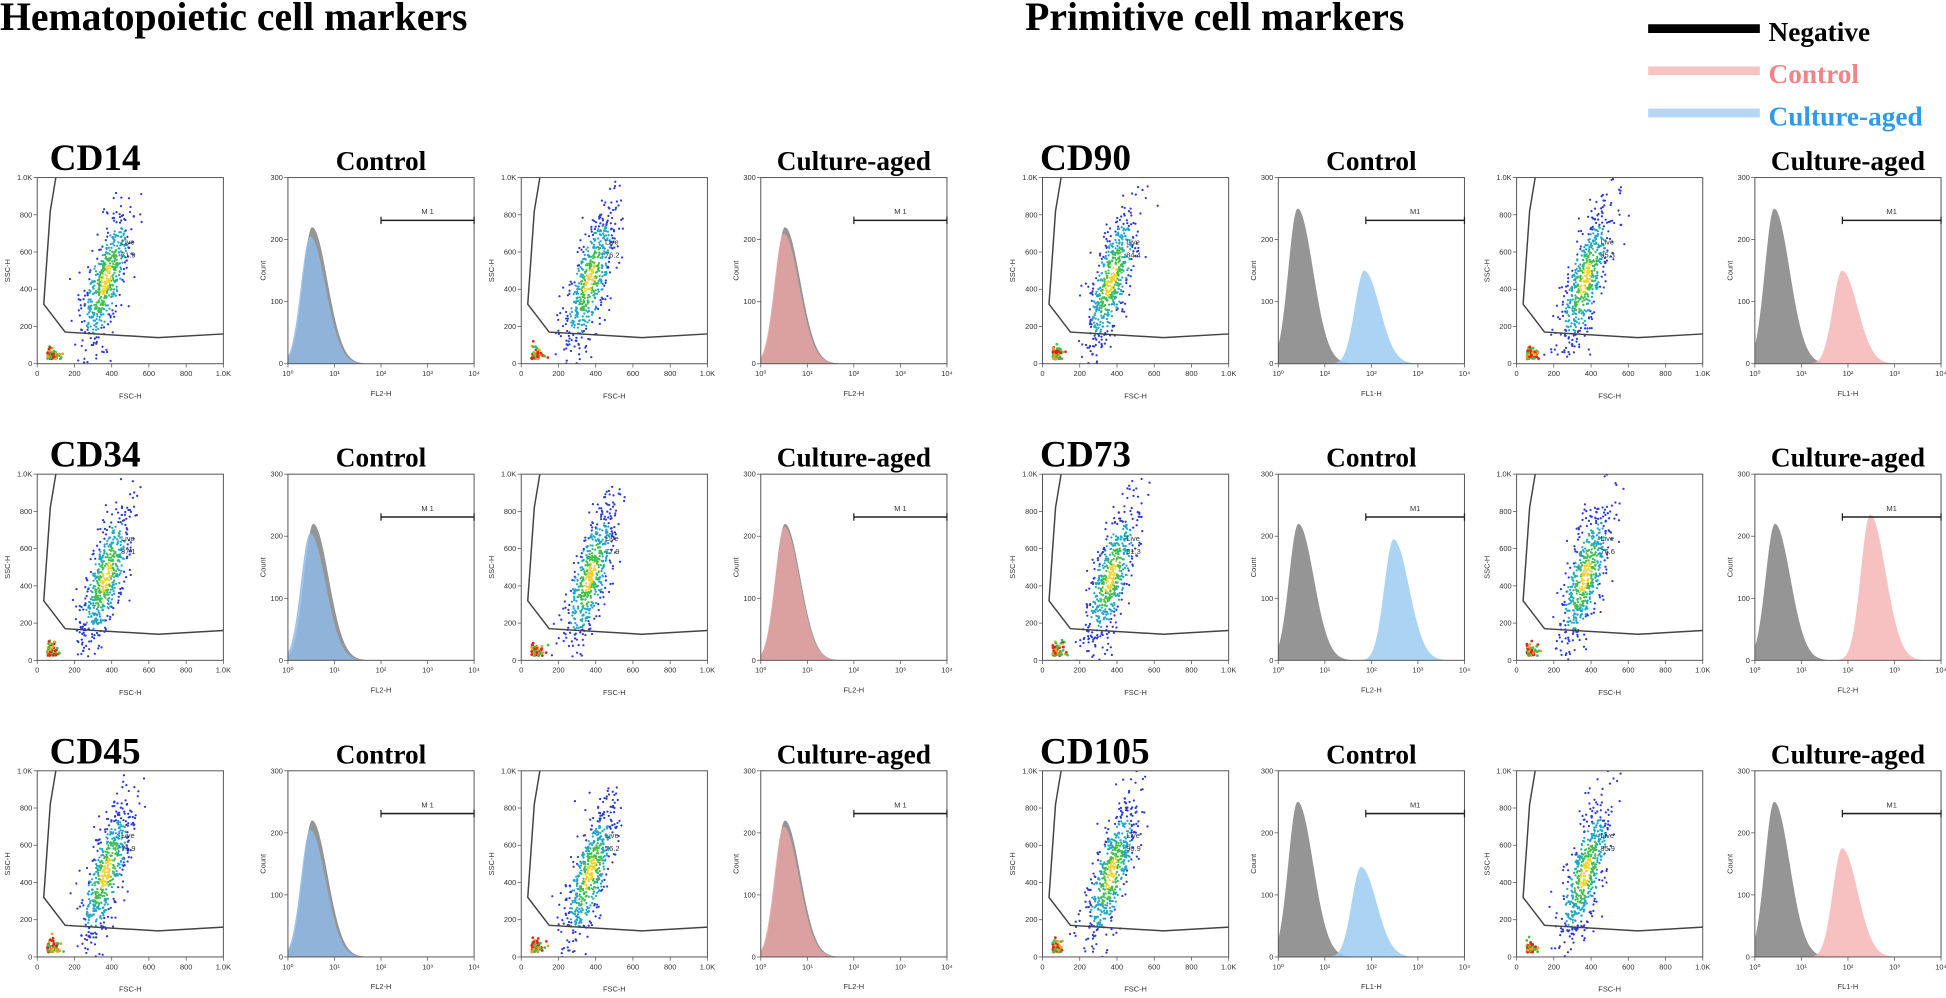 This screenshot has height=998, width=1946. Describe the element at coordinates (1154, 373) in the screenshot. I see `x-tick-label: 600` at that location.